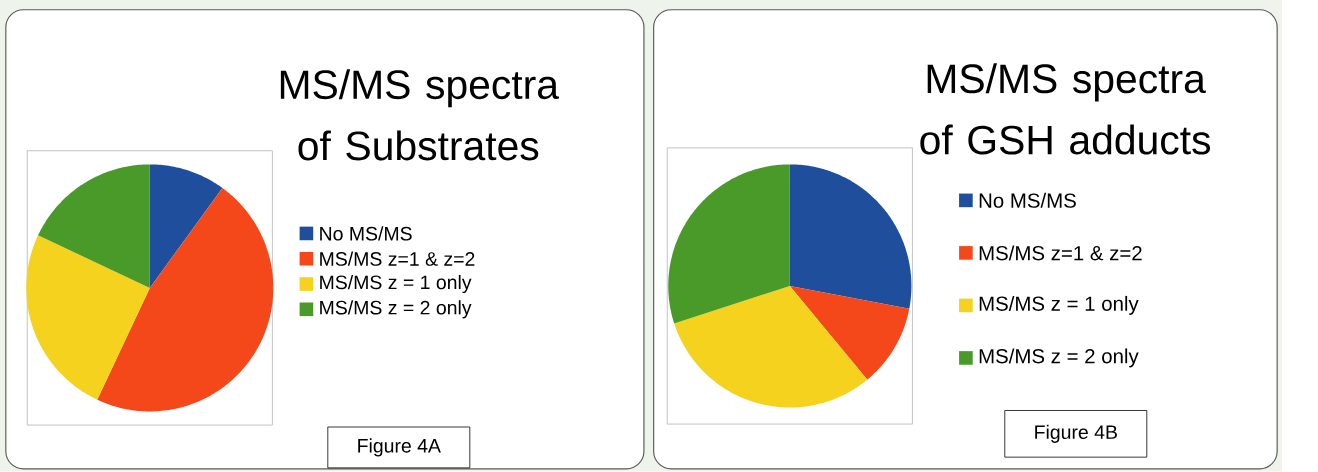 This screenshot has height=472, width=1318. What do you see at coordinates (399, 447) in the screenshot?
I see `caption: Figure 4A` at bounding box center [399, 447].